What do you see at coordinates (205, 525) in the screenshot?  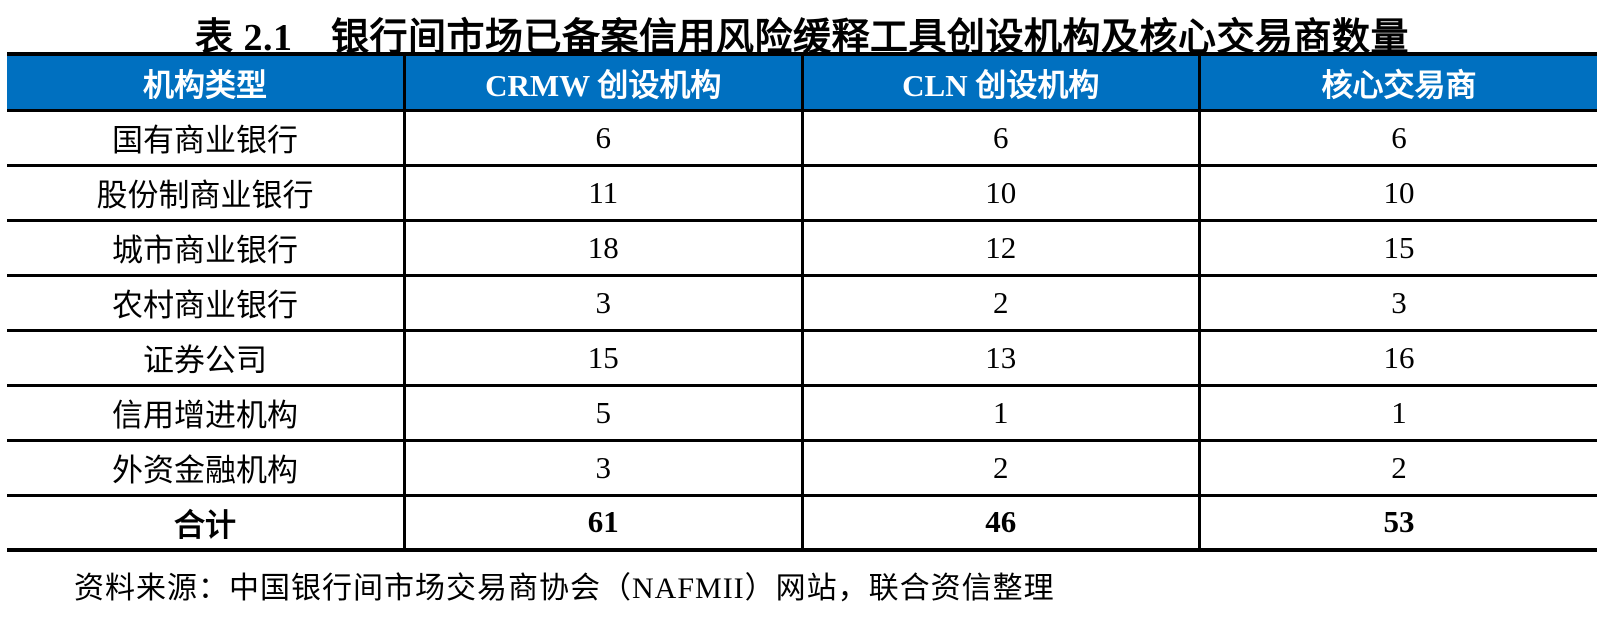 I see `cell-institution-type: 合计` at bounding box center [205, 525].